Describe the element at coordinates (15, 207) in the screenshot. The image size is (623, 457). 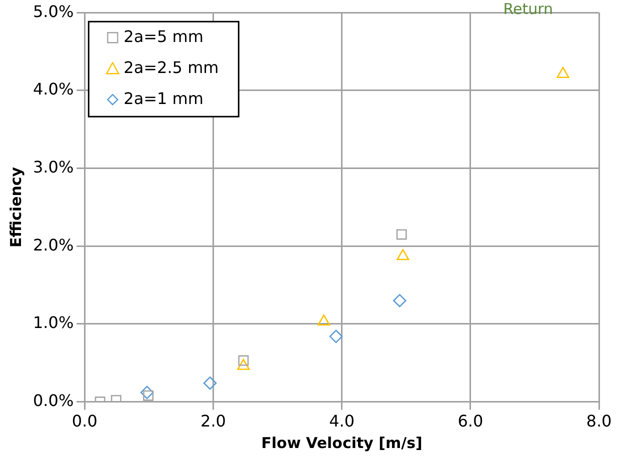
I see `y-axis-title: Efficiency` at that location.